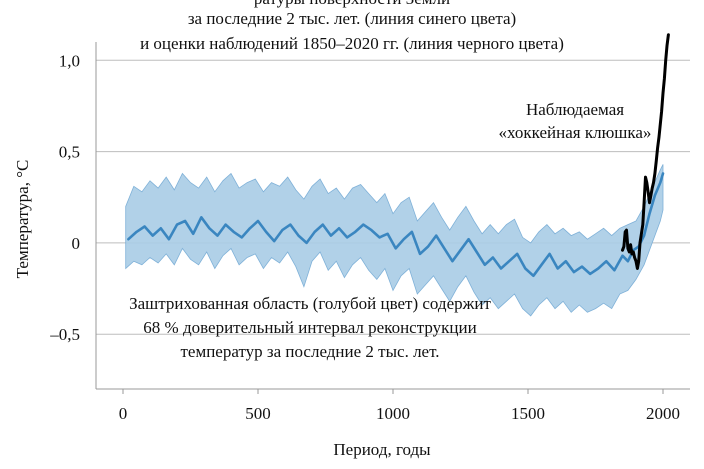 The image size is (704, 469). What do you see at coordinates (123, 413) in the screenshot?
I see `x-tick-label-0: 0` at bounding box center [123, 413].